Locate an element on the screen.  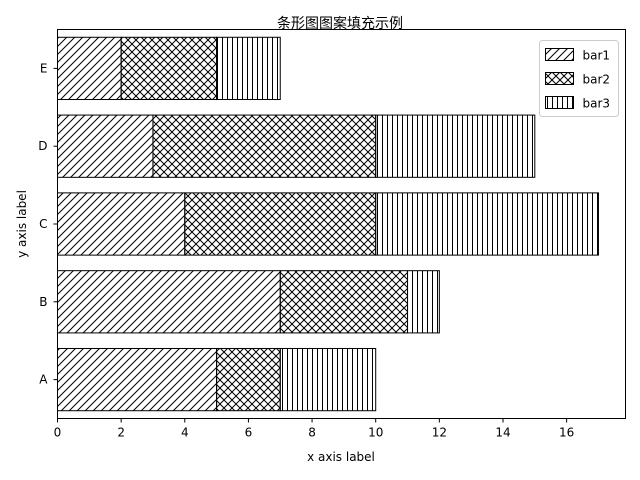
x-axis-label: x axis label is located at coordinates (341, 457).